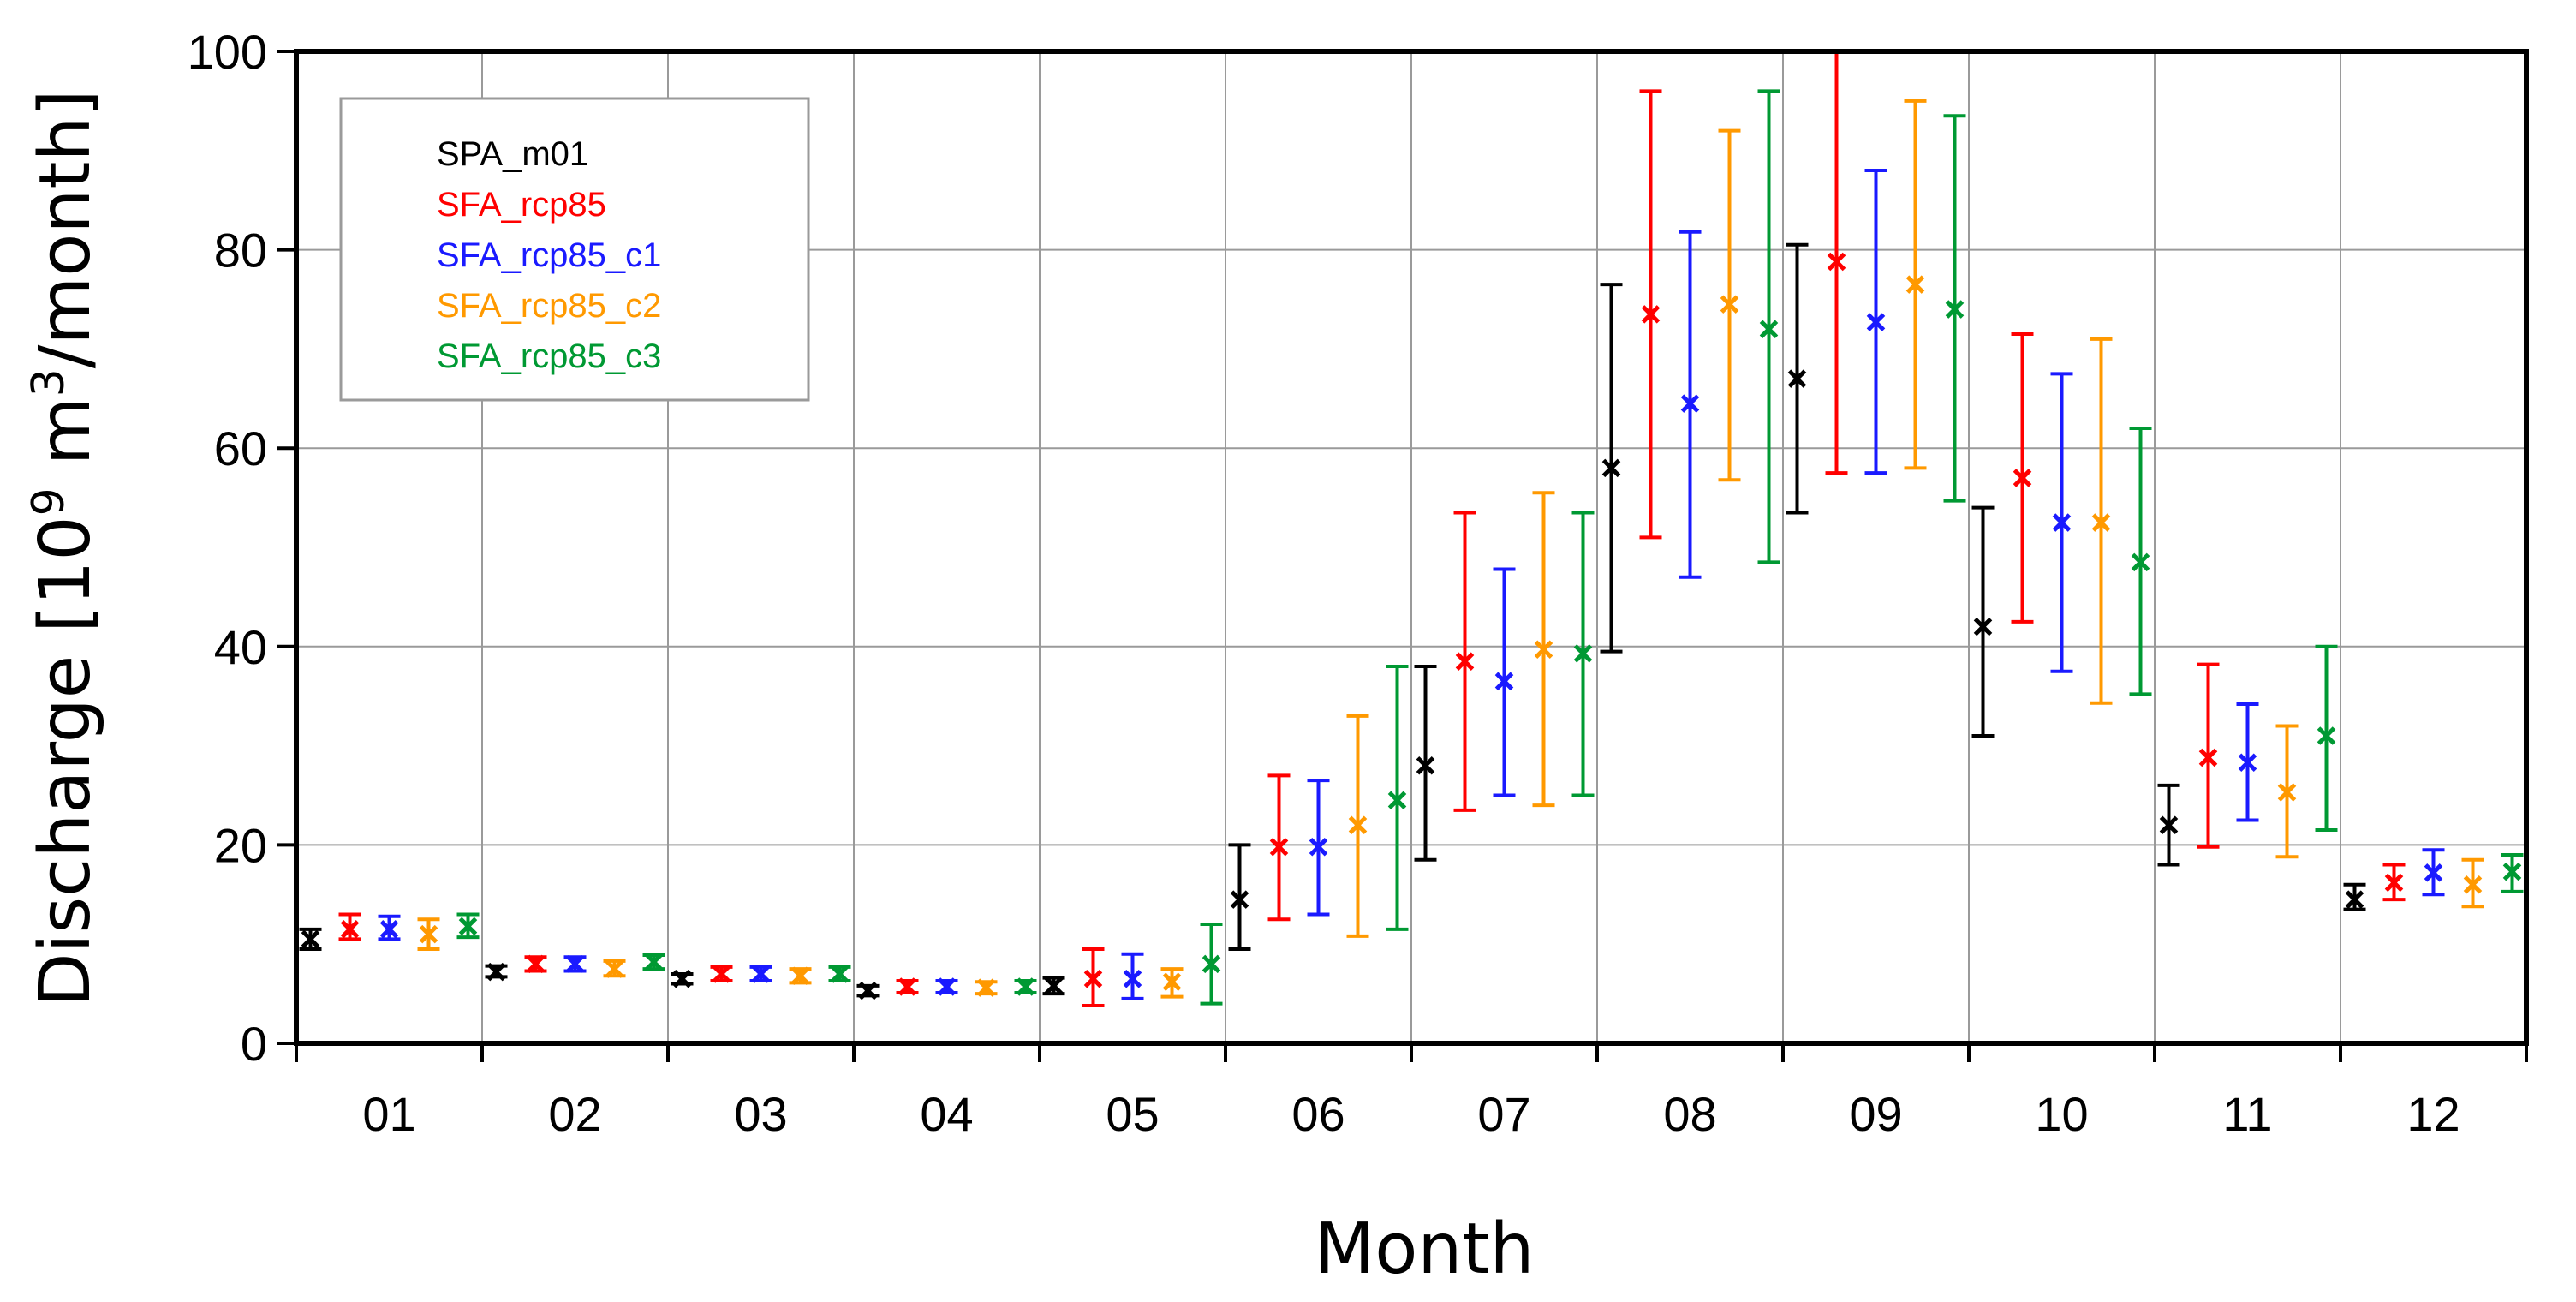  What do you see at coordinates (240, 448) in the screenshot?
I see `y-tick-label: 60` at bounding box center [240, 448].